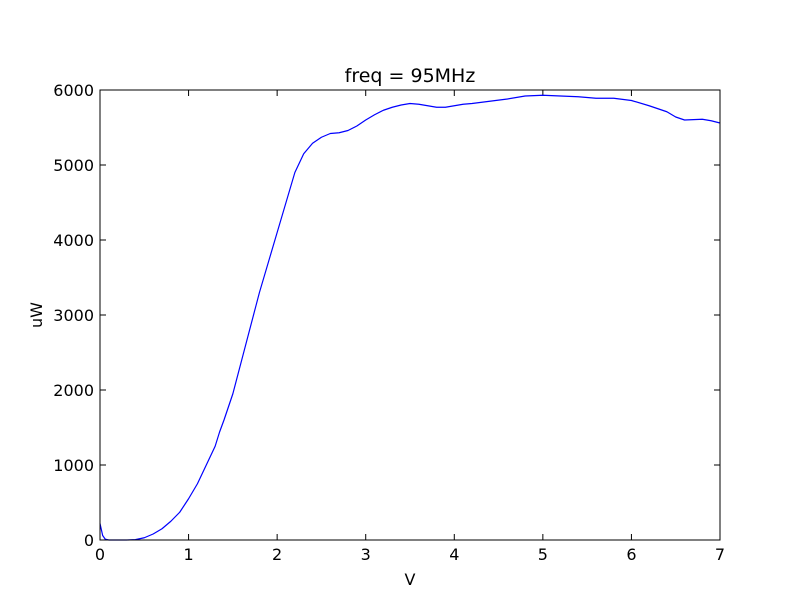 The height and width of the screenshot is (600, 800). Describe the element at coordinates (631, 554) in the screenshot. I see `x-tick-label: 6` at that location.